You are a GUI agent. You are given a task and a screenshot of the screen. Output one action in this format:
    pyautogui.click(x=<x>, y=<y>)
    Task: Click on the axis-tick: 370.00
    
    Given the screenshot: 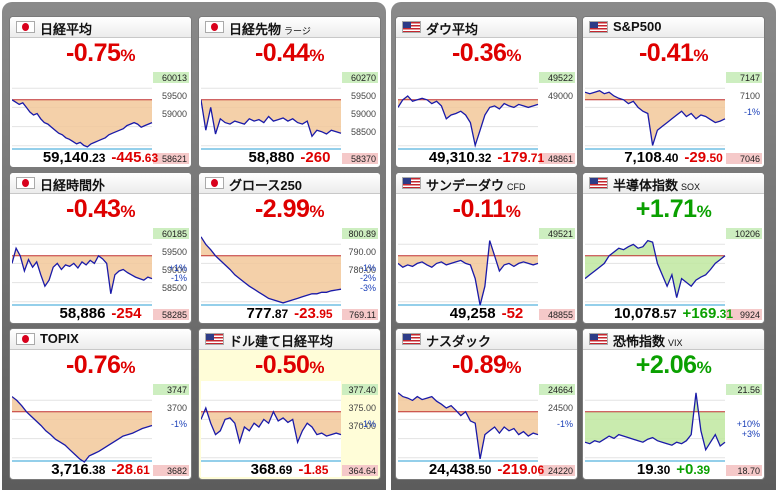 What is the action you would take?
    pyautogui.click(x=362, y=426)
    